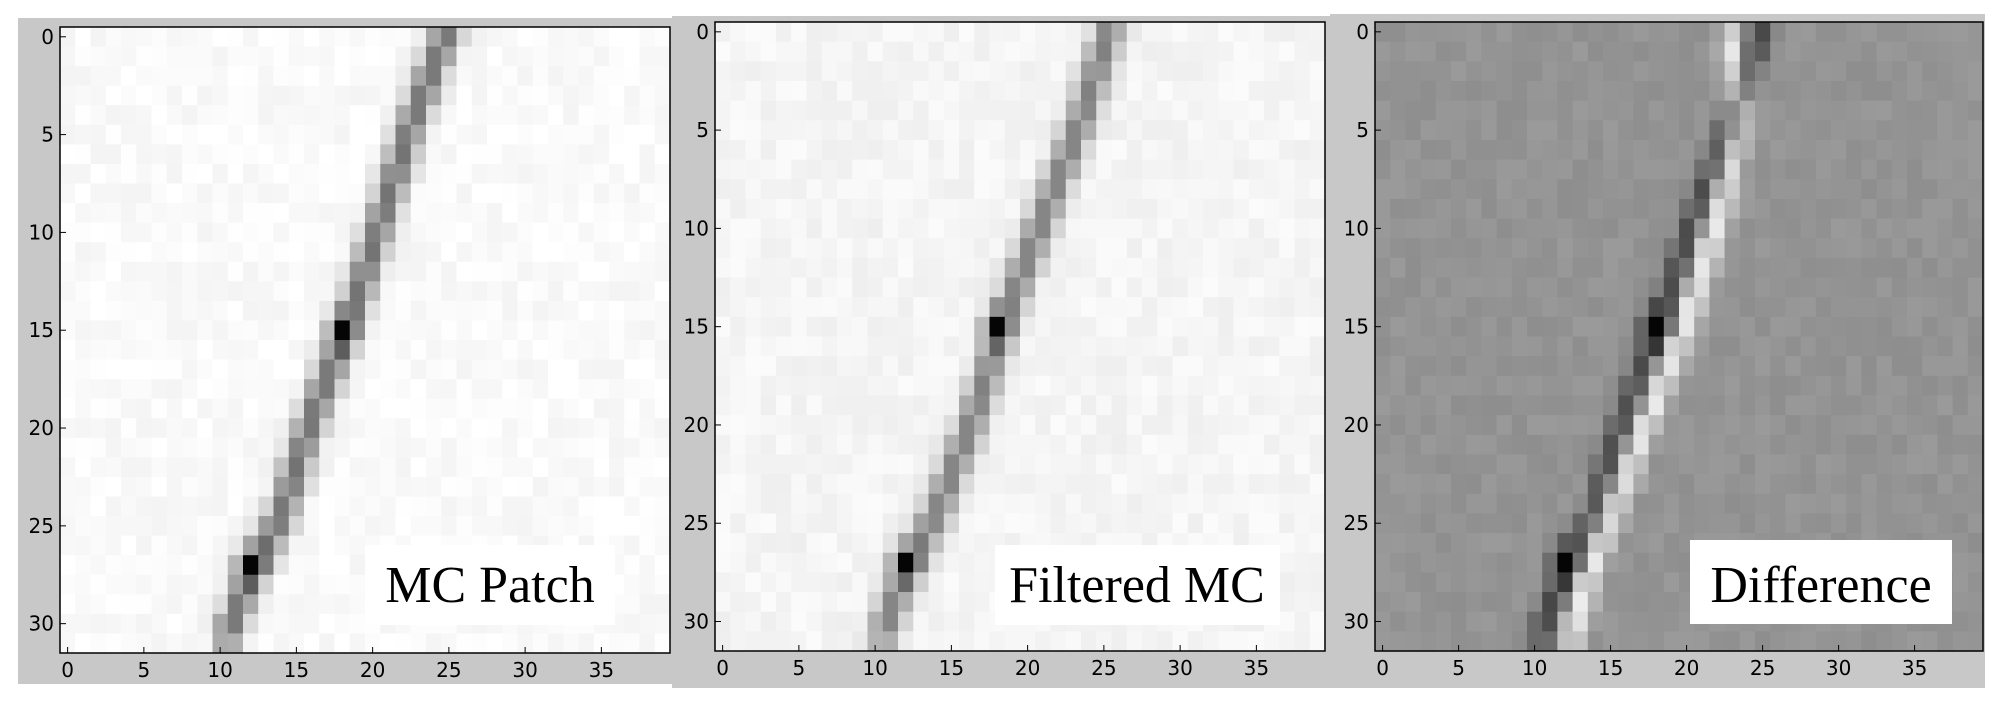 The width and height of the screenshot is (2000, 702). I want to click on y-tick-label: 20, so click(1356, 425).